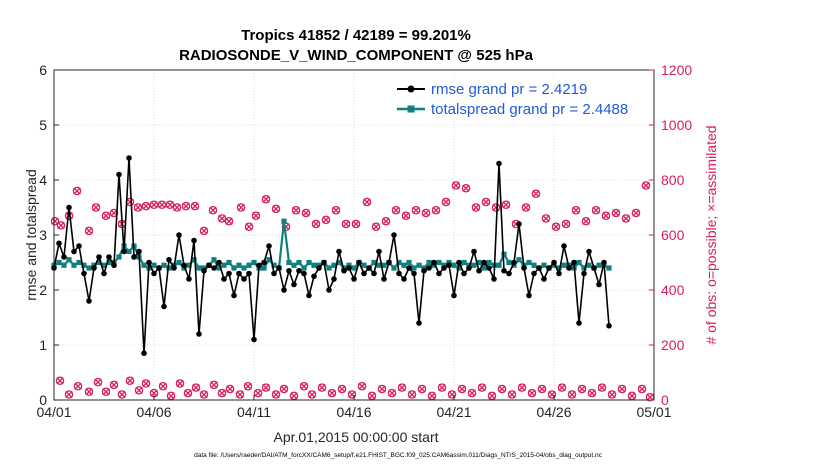 The image size is (830, 470). Describe the element at coordinates (353, 412) in the screenshot. I see `x-tick-label: 04/16` at that location.